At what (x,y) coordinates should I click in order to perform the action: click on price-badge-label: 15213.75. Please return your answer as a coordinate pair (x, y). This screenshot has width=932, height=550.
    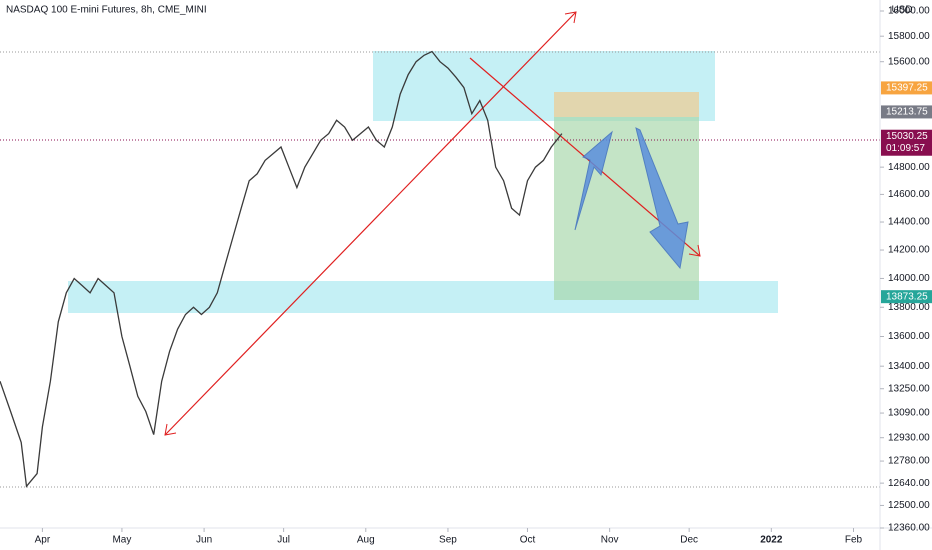
    Looking at the image, I should click on (907, 112).